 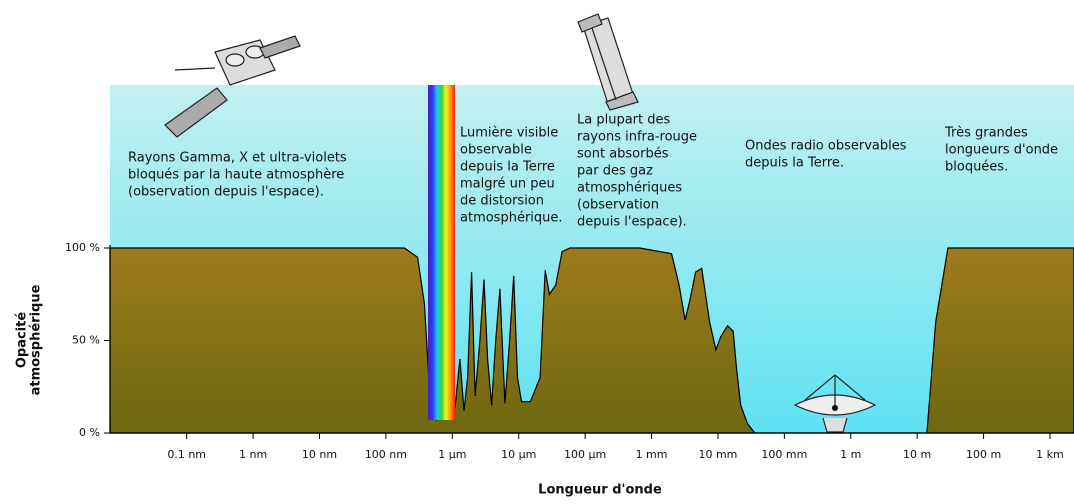 What do you see at coordinates (629, 188) in the screenshot?
I see `annotation-line: atmosphériques` at bounding box center [629, 188].